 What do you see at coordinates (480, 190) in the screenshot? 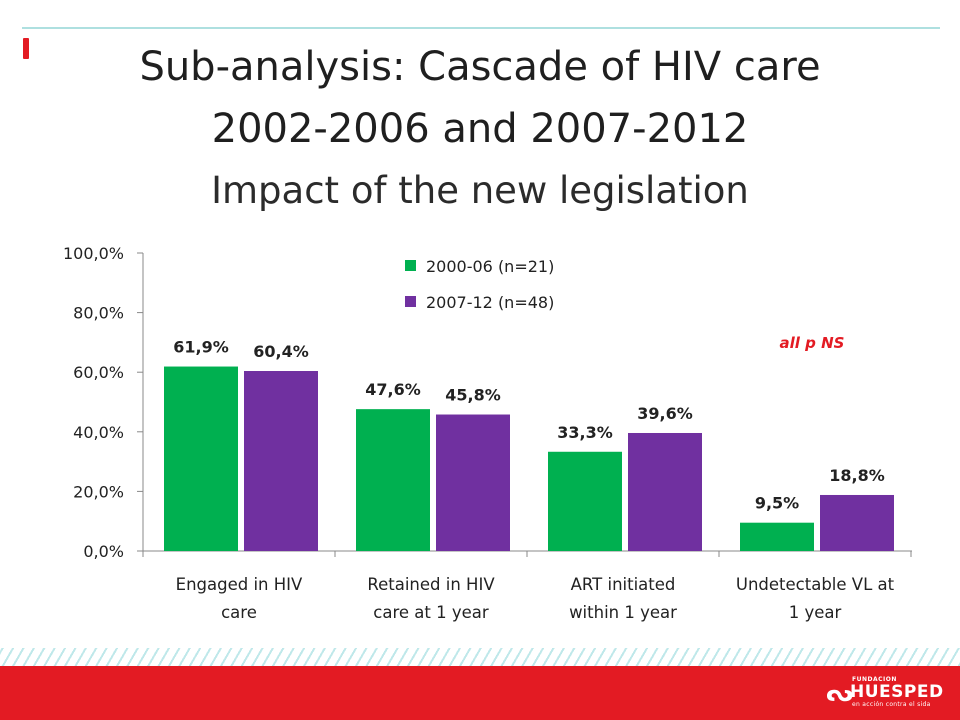
I see `title-line-3: Impact of the new legislation` at bounding box center [480, 190].